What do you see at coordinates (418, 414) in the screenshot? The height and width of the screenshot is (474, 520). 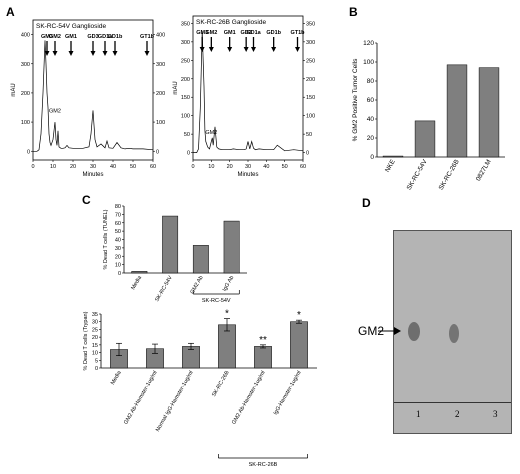 I see `gel-lane-label-1: 1` at bounding box center [418, 414].